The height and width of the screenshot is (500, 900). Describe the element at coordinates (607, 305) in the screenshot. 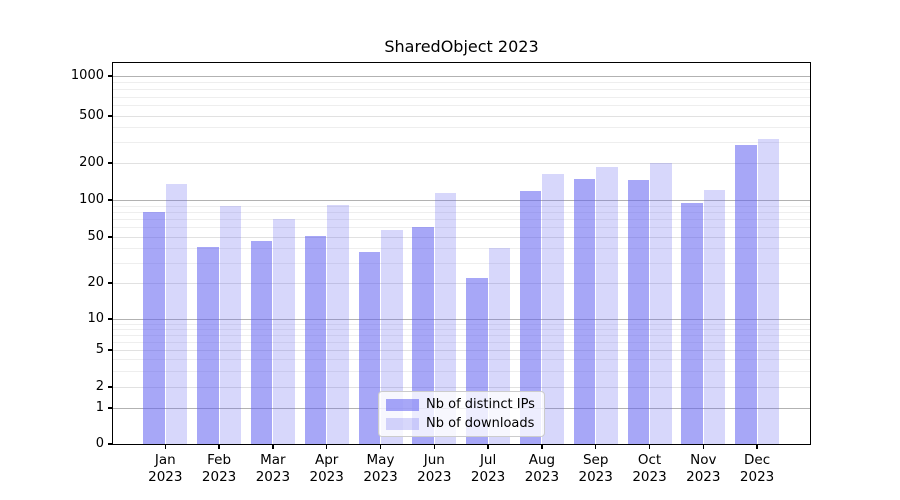

I see `bar-downloads-sep-2023` at that location.